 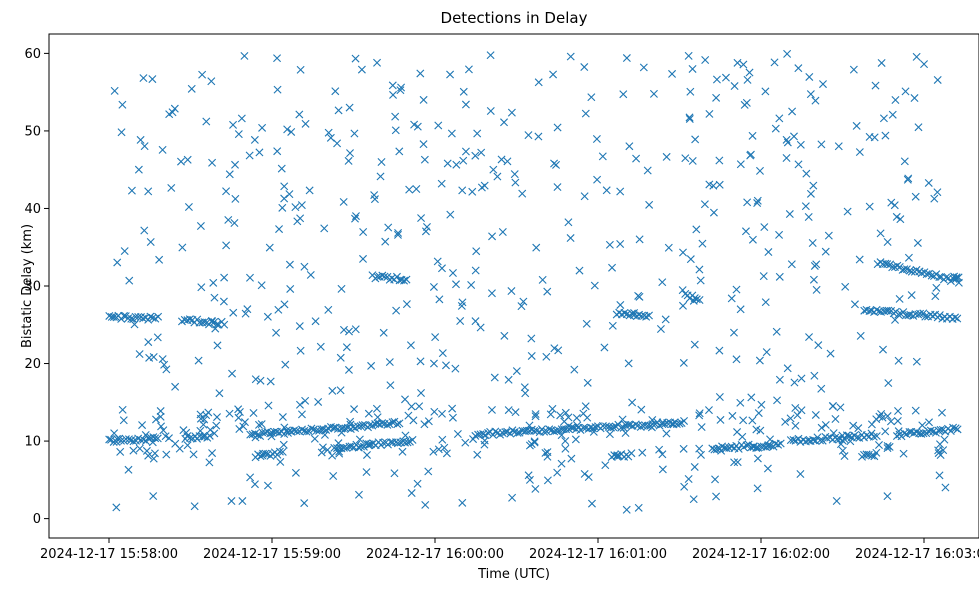 What do you see at coordinates (32, 209) in the screenshot?
I see `y-tick-label: 40` at bounding box center [32, 209].